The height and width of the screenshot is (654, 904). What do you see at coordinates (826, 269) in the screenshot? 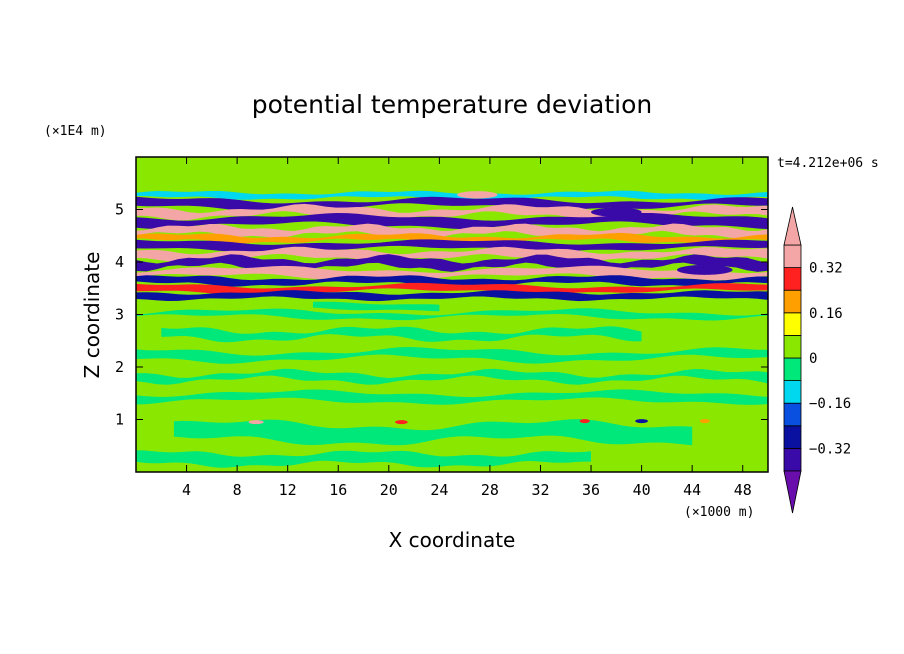
I see `colorbar-label: 0.32` at bounding box center [826, 269].